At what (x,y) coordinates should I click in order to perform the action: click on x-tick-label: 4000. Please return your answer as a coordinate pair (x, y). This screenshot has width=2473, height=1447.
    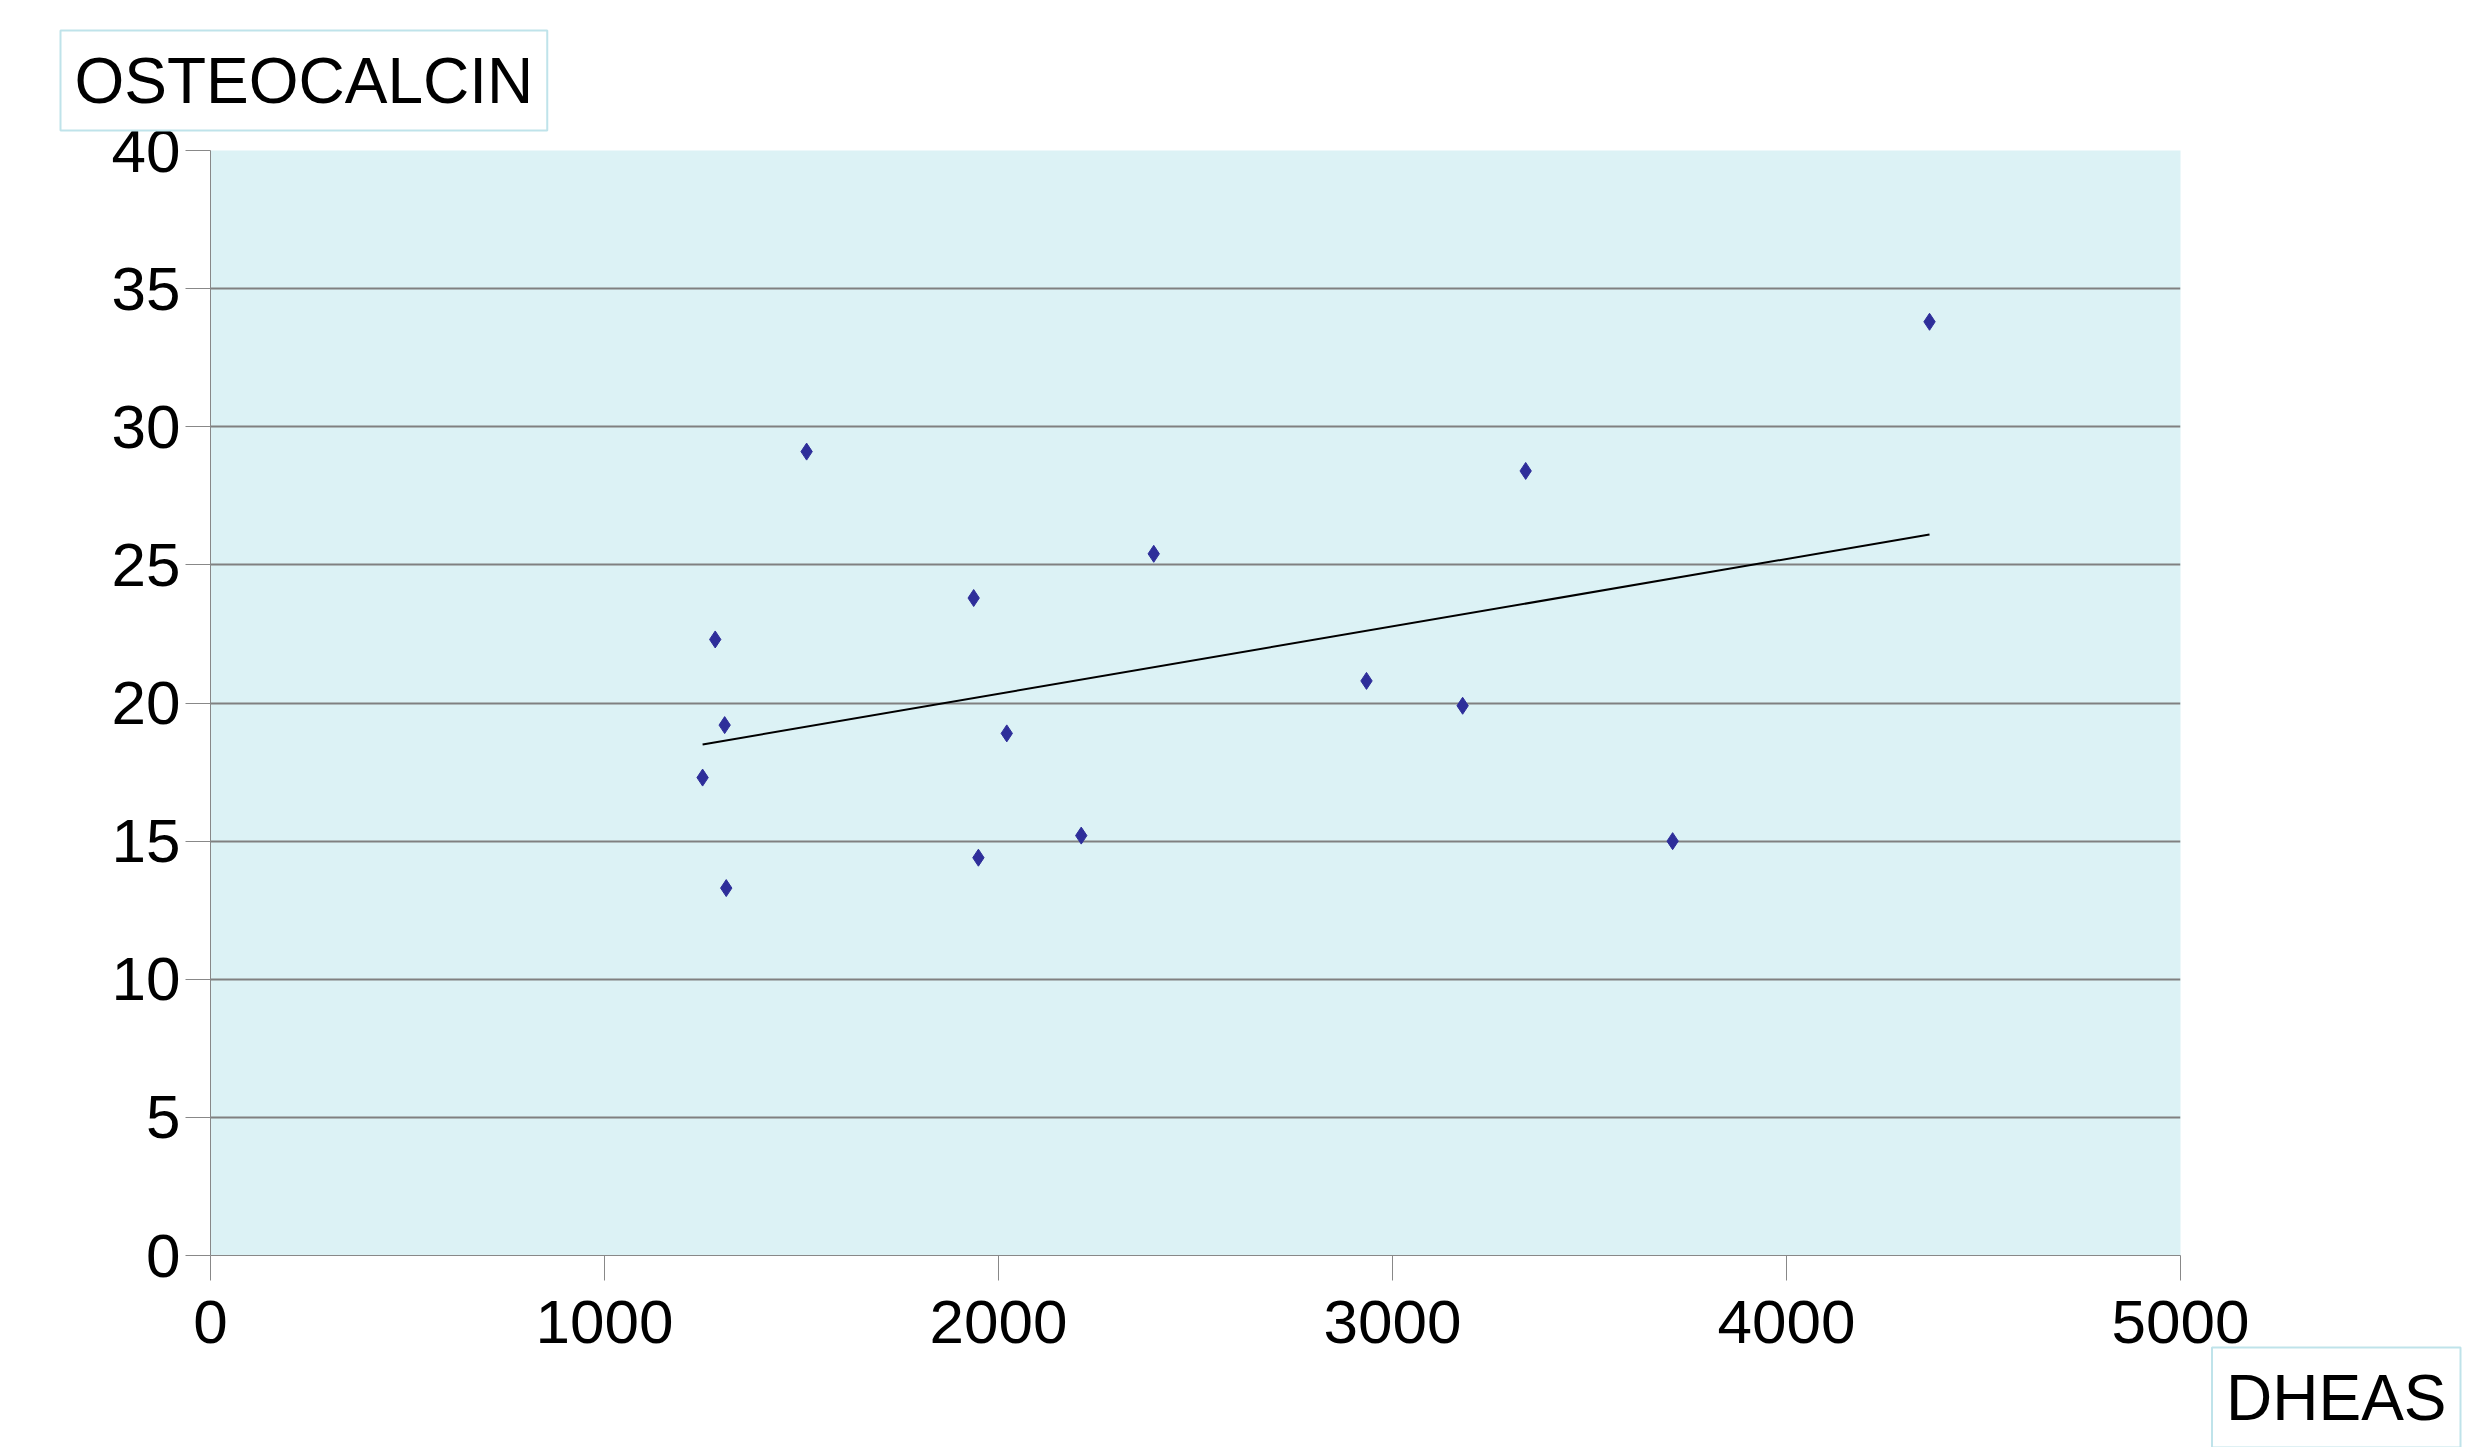
    Looking at the image, I should click on (1786, 1321).